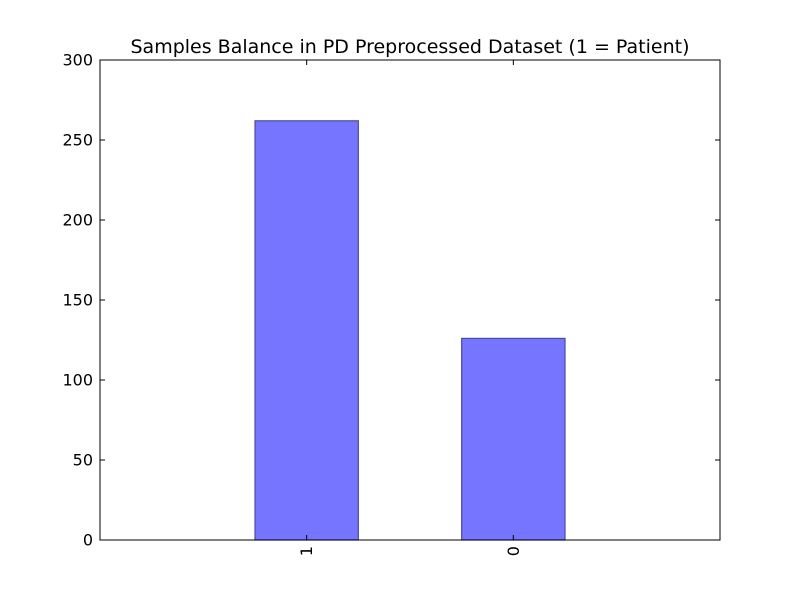  I want to click on y-tick-label: 100, so click(77, 380).